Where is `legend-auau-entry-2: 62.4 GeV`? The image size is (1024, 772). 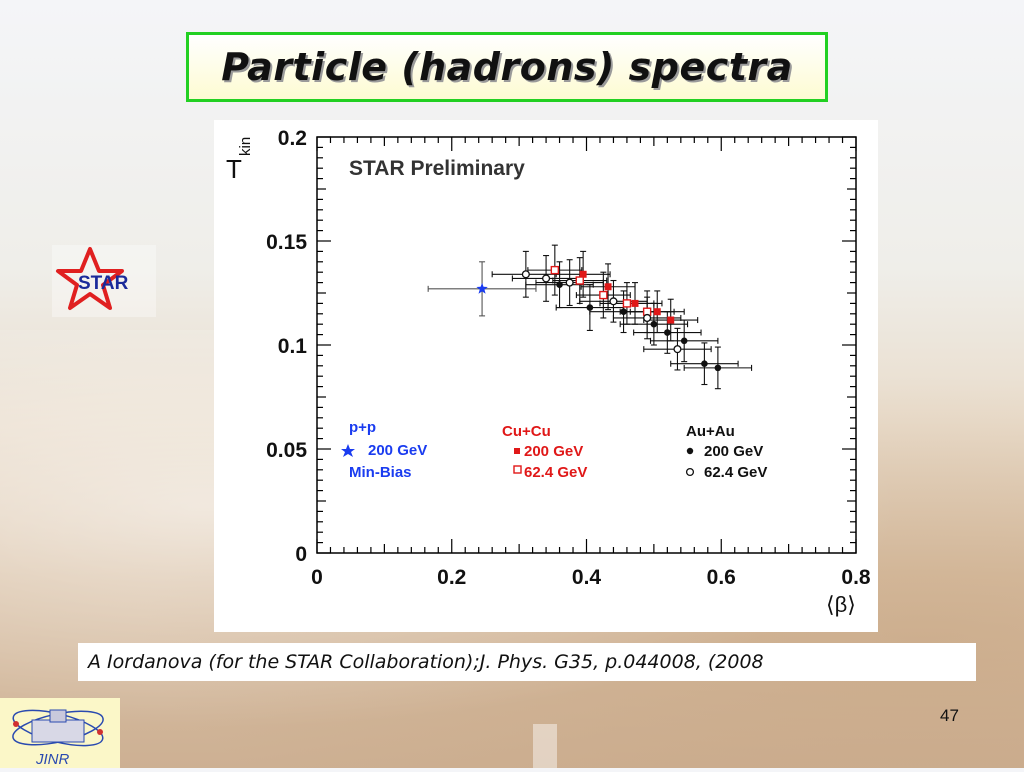 legend-auau-entry-2: 62.4 GeV is located at coordinates (735, 472).